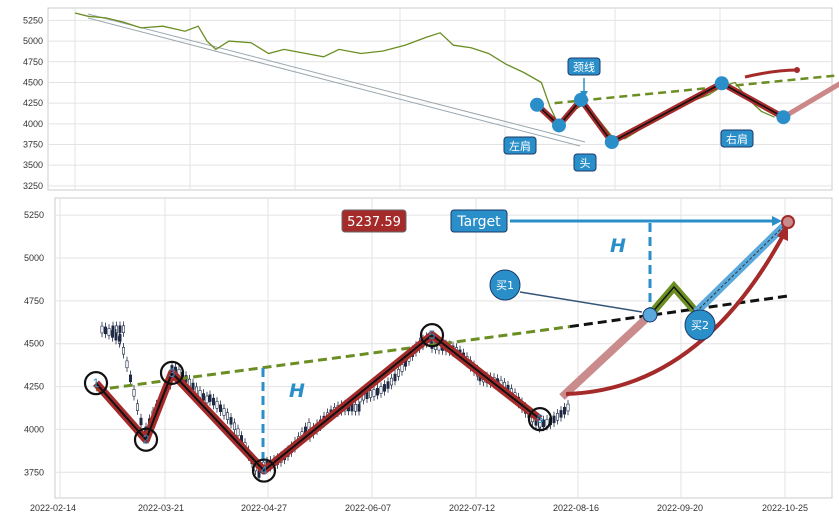  Describe the element at coordinates (34, 215) in the screenshot. I see `bottom-y-tick-label: 5250` at that location.